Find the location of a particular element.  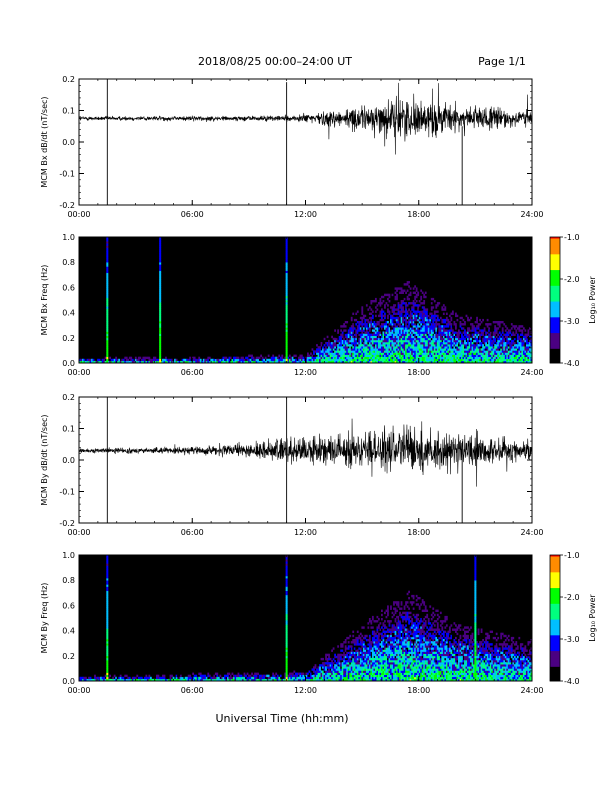

colorbar-swatch is located at coordinates (555, 337).